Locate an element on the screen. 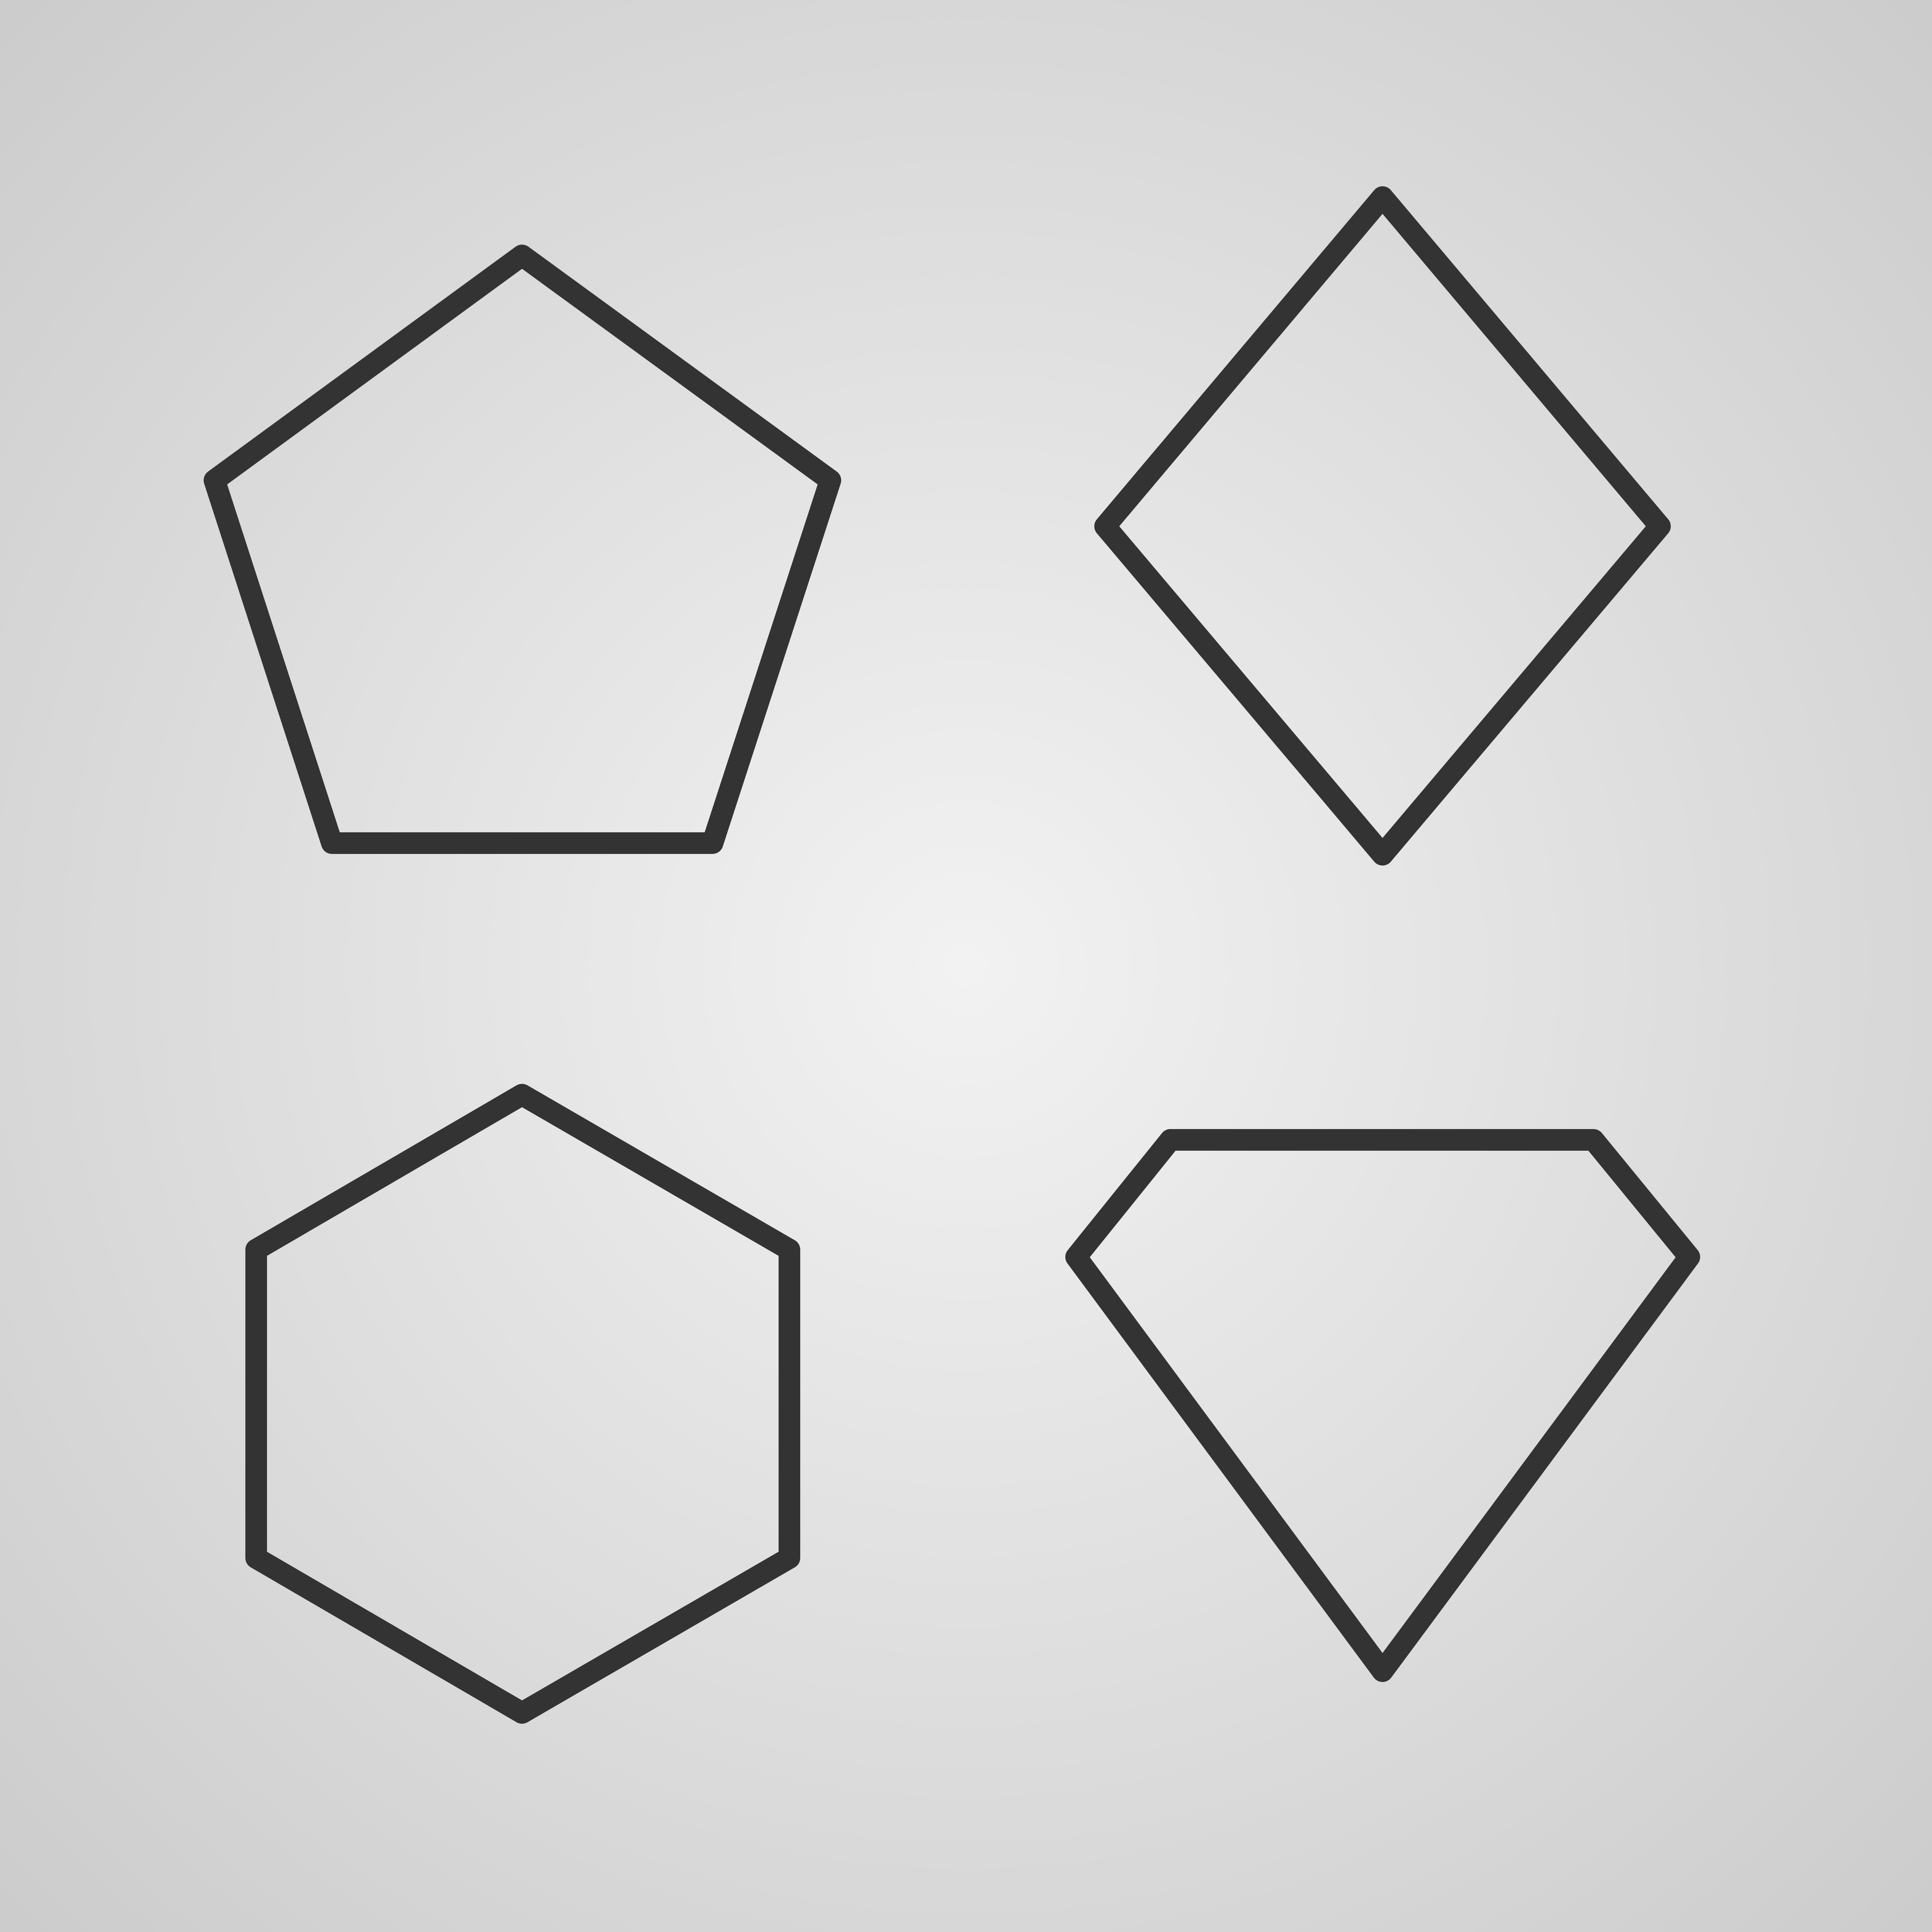 The image size is (1932, 1932). pentagon-icon is located at coordinates (522, 549).